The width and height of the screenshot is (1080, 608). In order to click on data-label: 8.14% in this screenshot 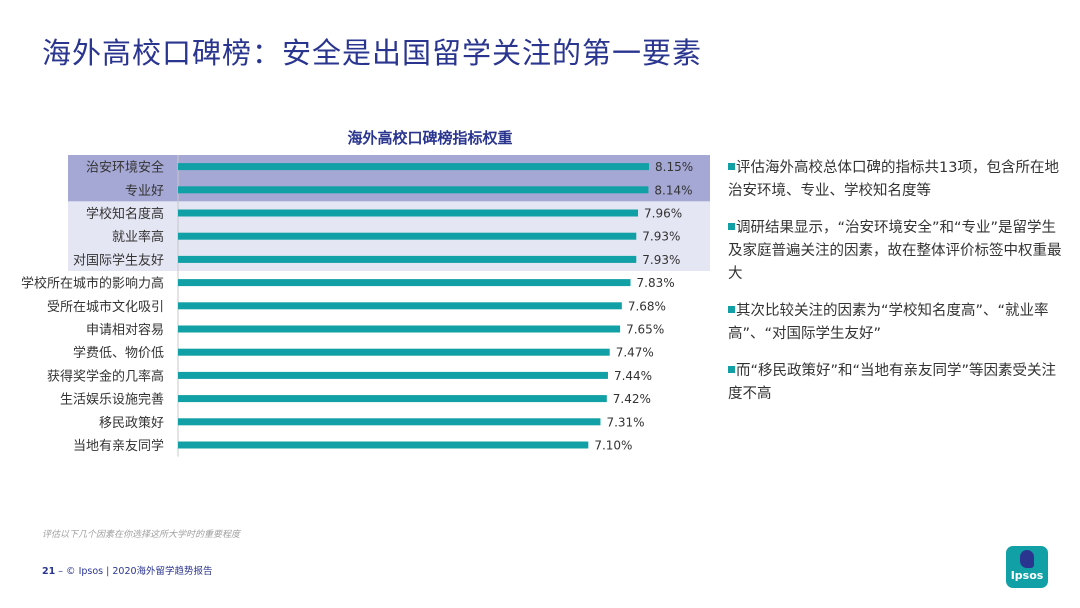, I will do `click(673, 190)`.